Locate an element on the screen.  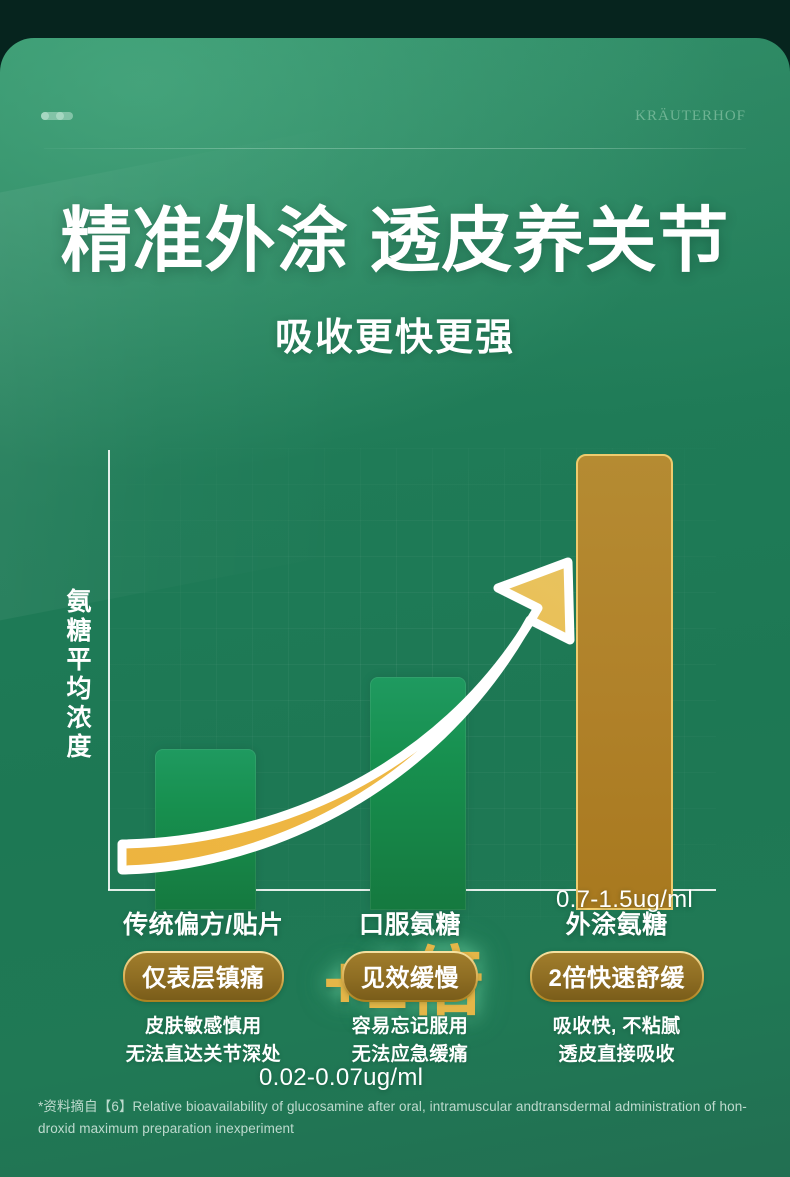
bar-oral is located at coordinates (418, 793).